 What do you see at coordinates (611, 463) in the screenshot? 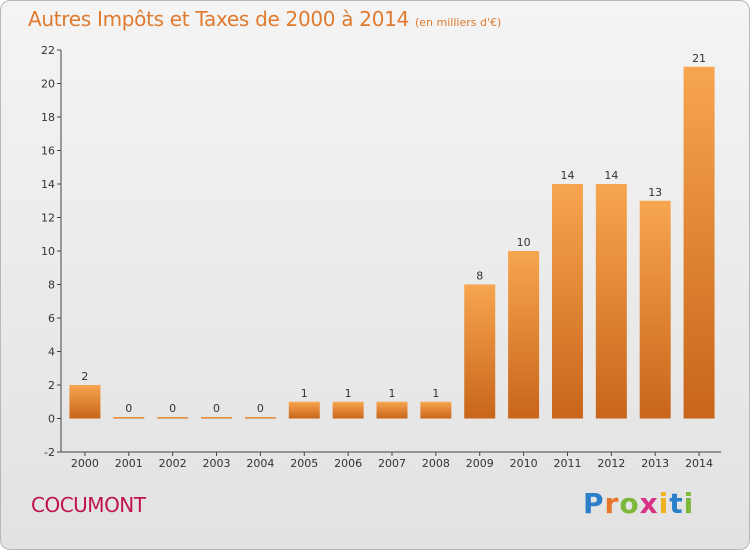
I see `x-tick-label: 2012` at bounding box center [611, 463].